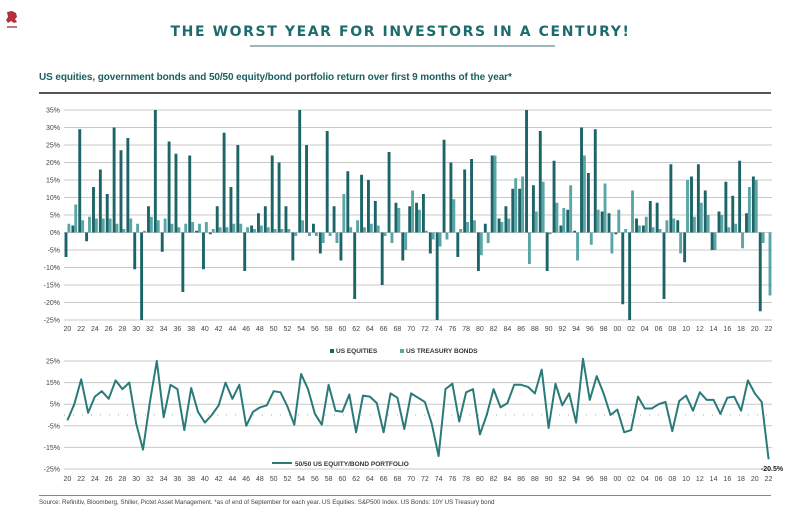 This screenshot has height=518, width=801. I want to click on y-tick-label: -5%, so click(54, 251).